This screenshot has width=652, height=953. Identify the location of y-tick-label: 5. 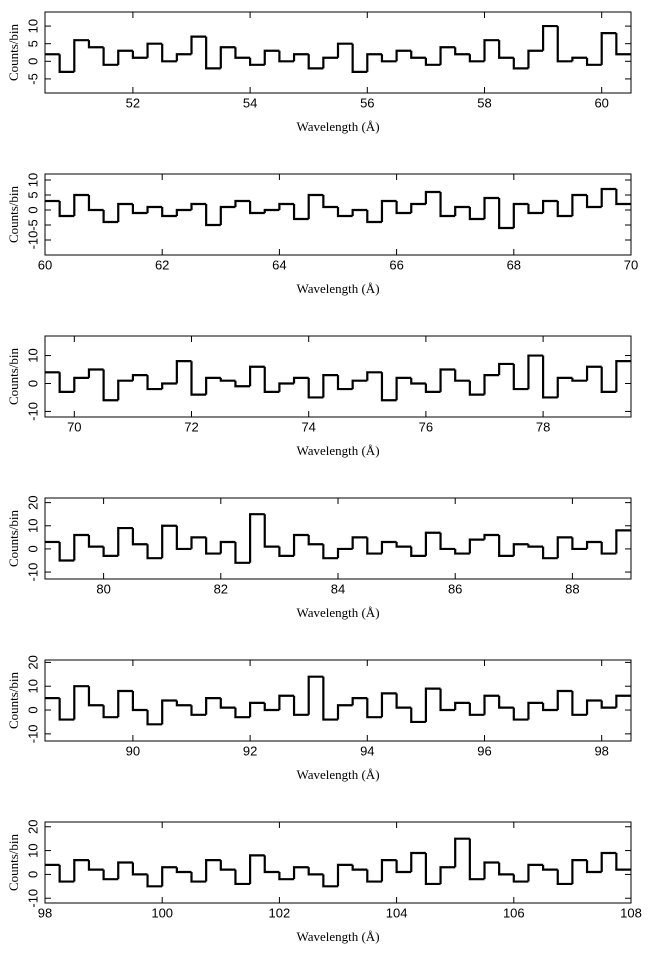
(32, 43).